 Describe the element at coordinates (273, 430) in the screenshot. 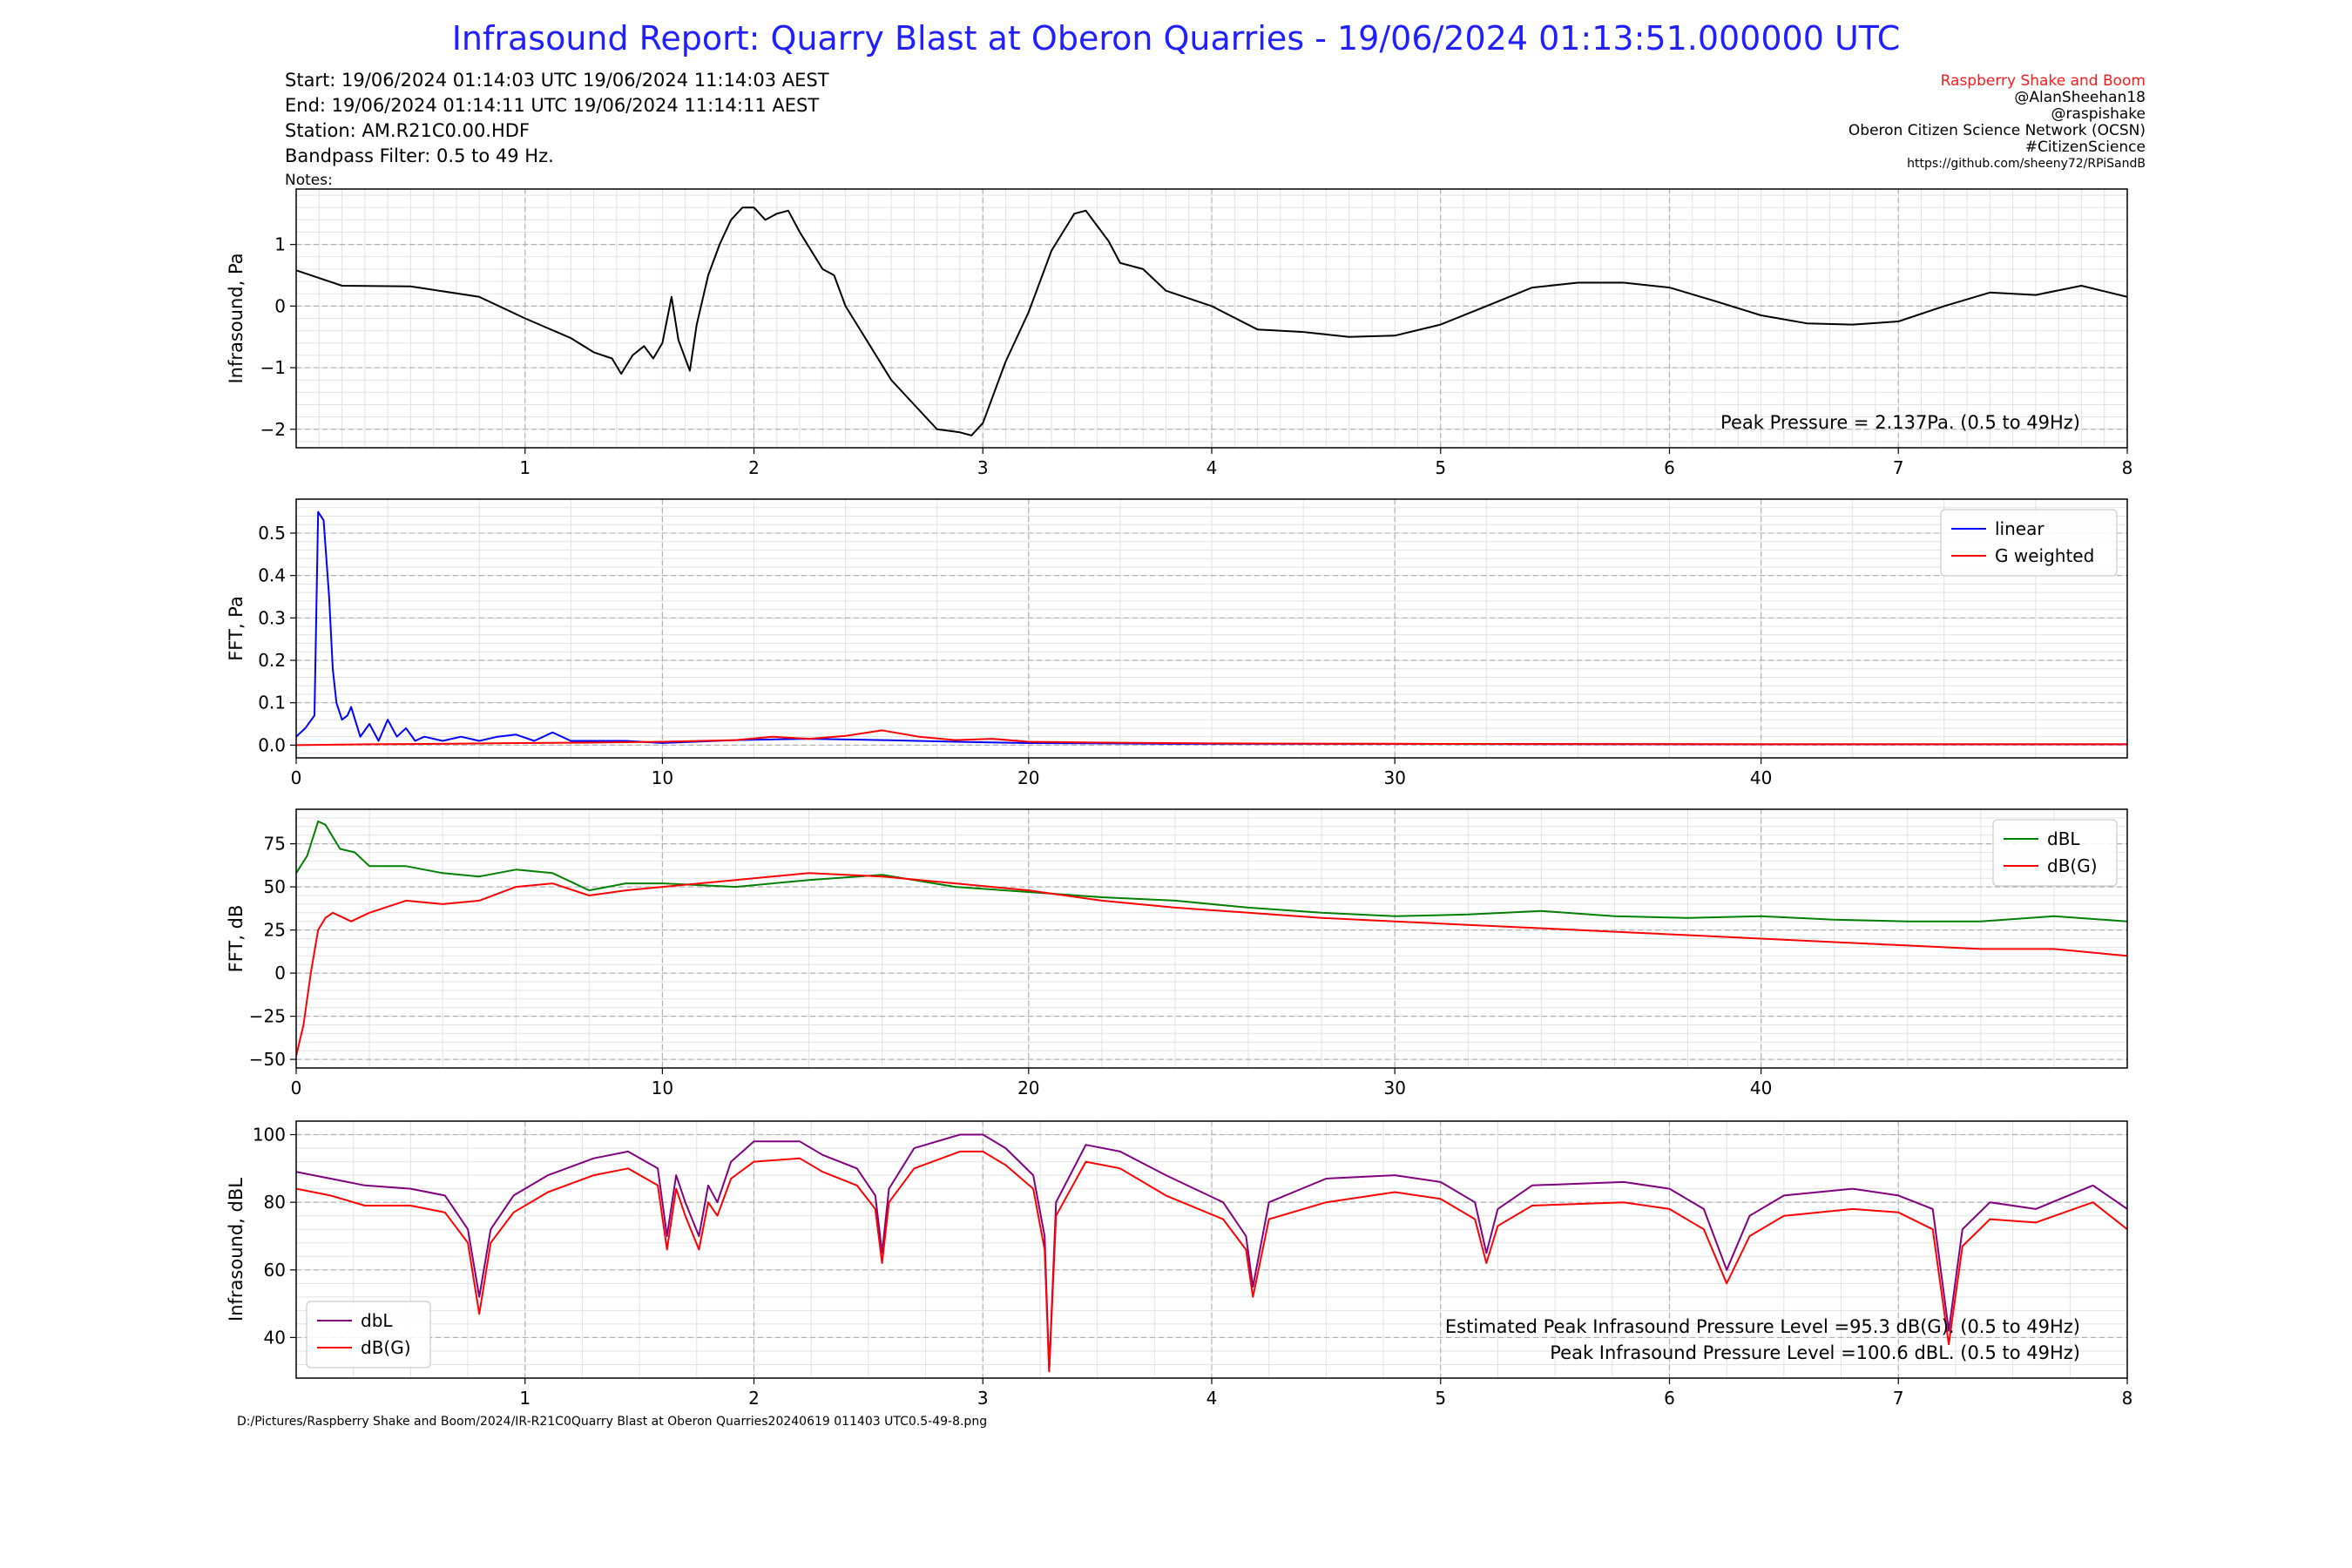

I see `y-tick-label: −2` at that location.